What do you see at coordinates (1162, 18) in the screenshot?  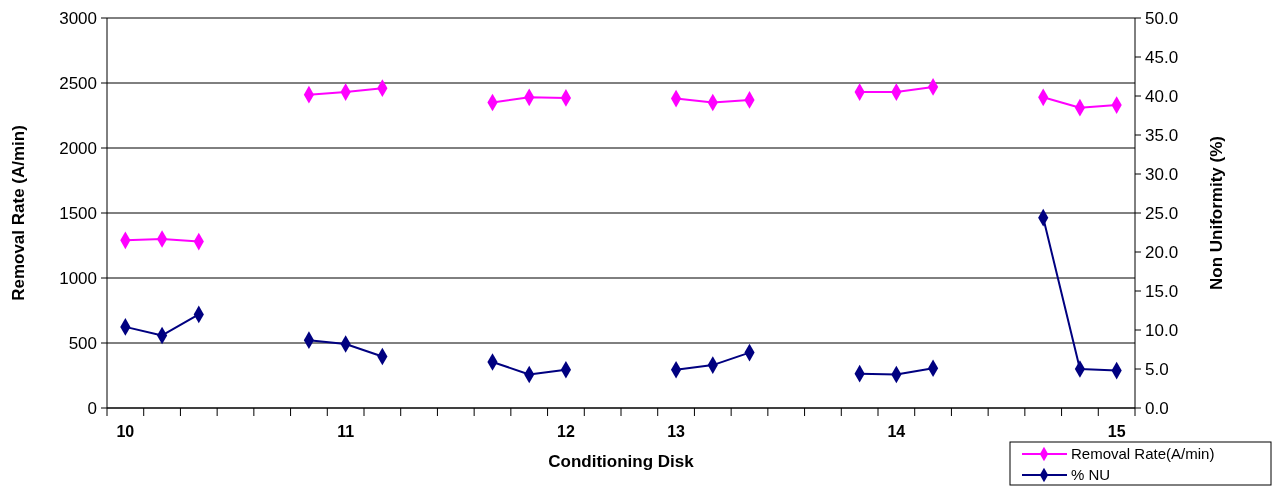 I see `y2-tick-label: 50.0` at bounding box center [1162, 18].